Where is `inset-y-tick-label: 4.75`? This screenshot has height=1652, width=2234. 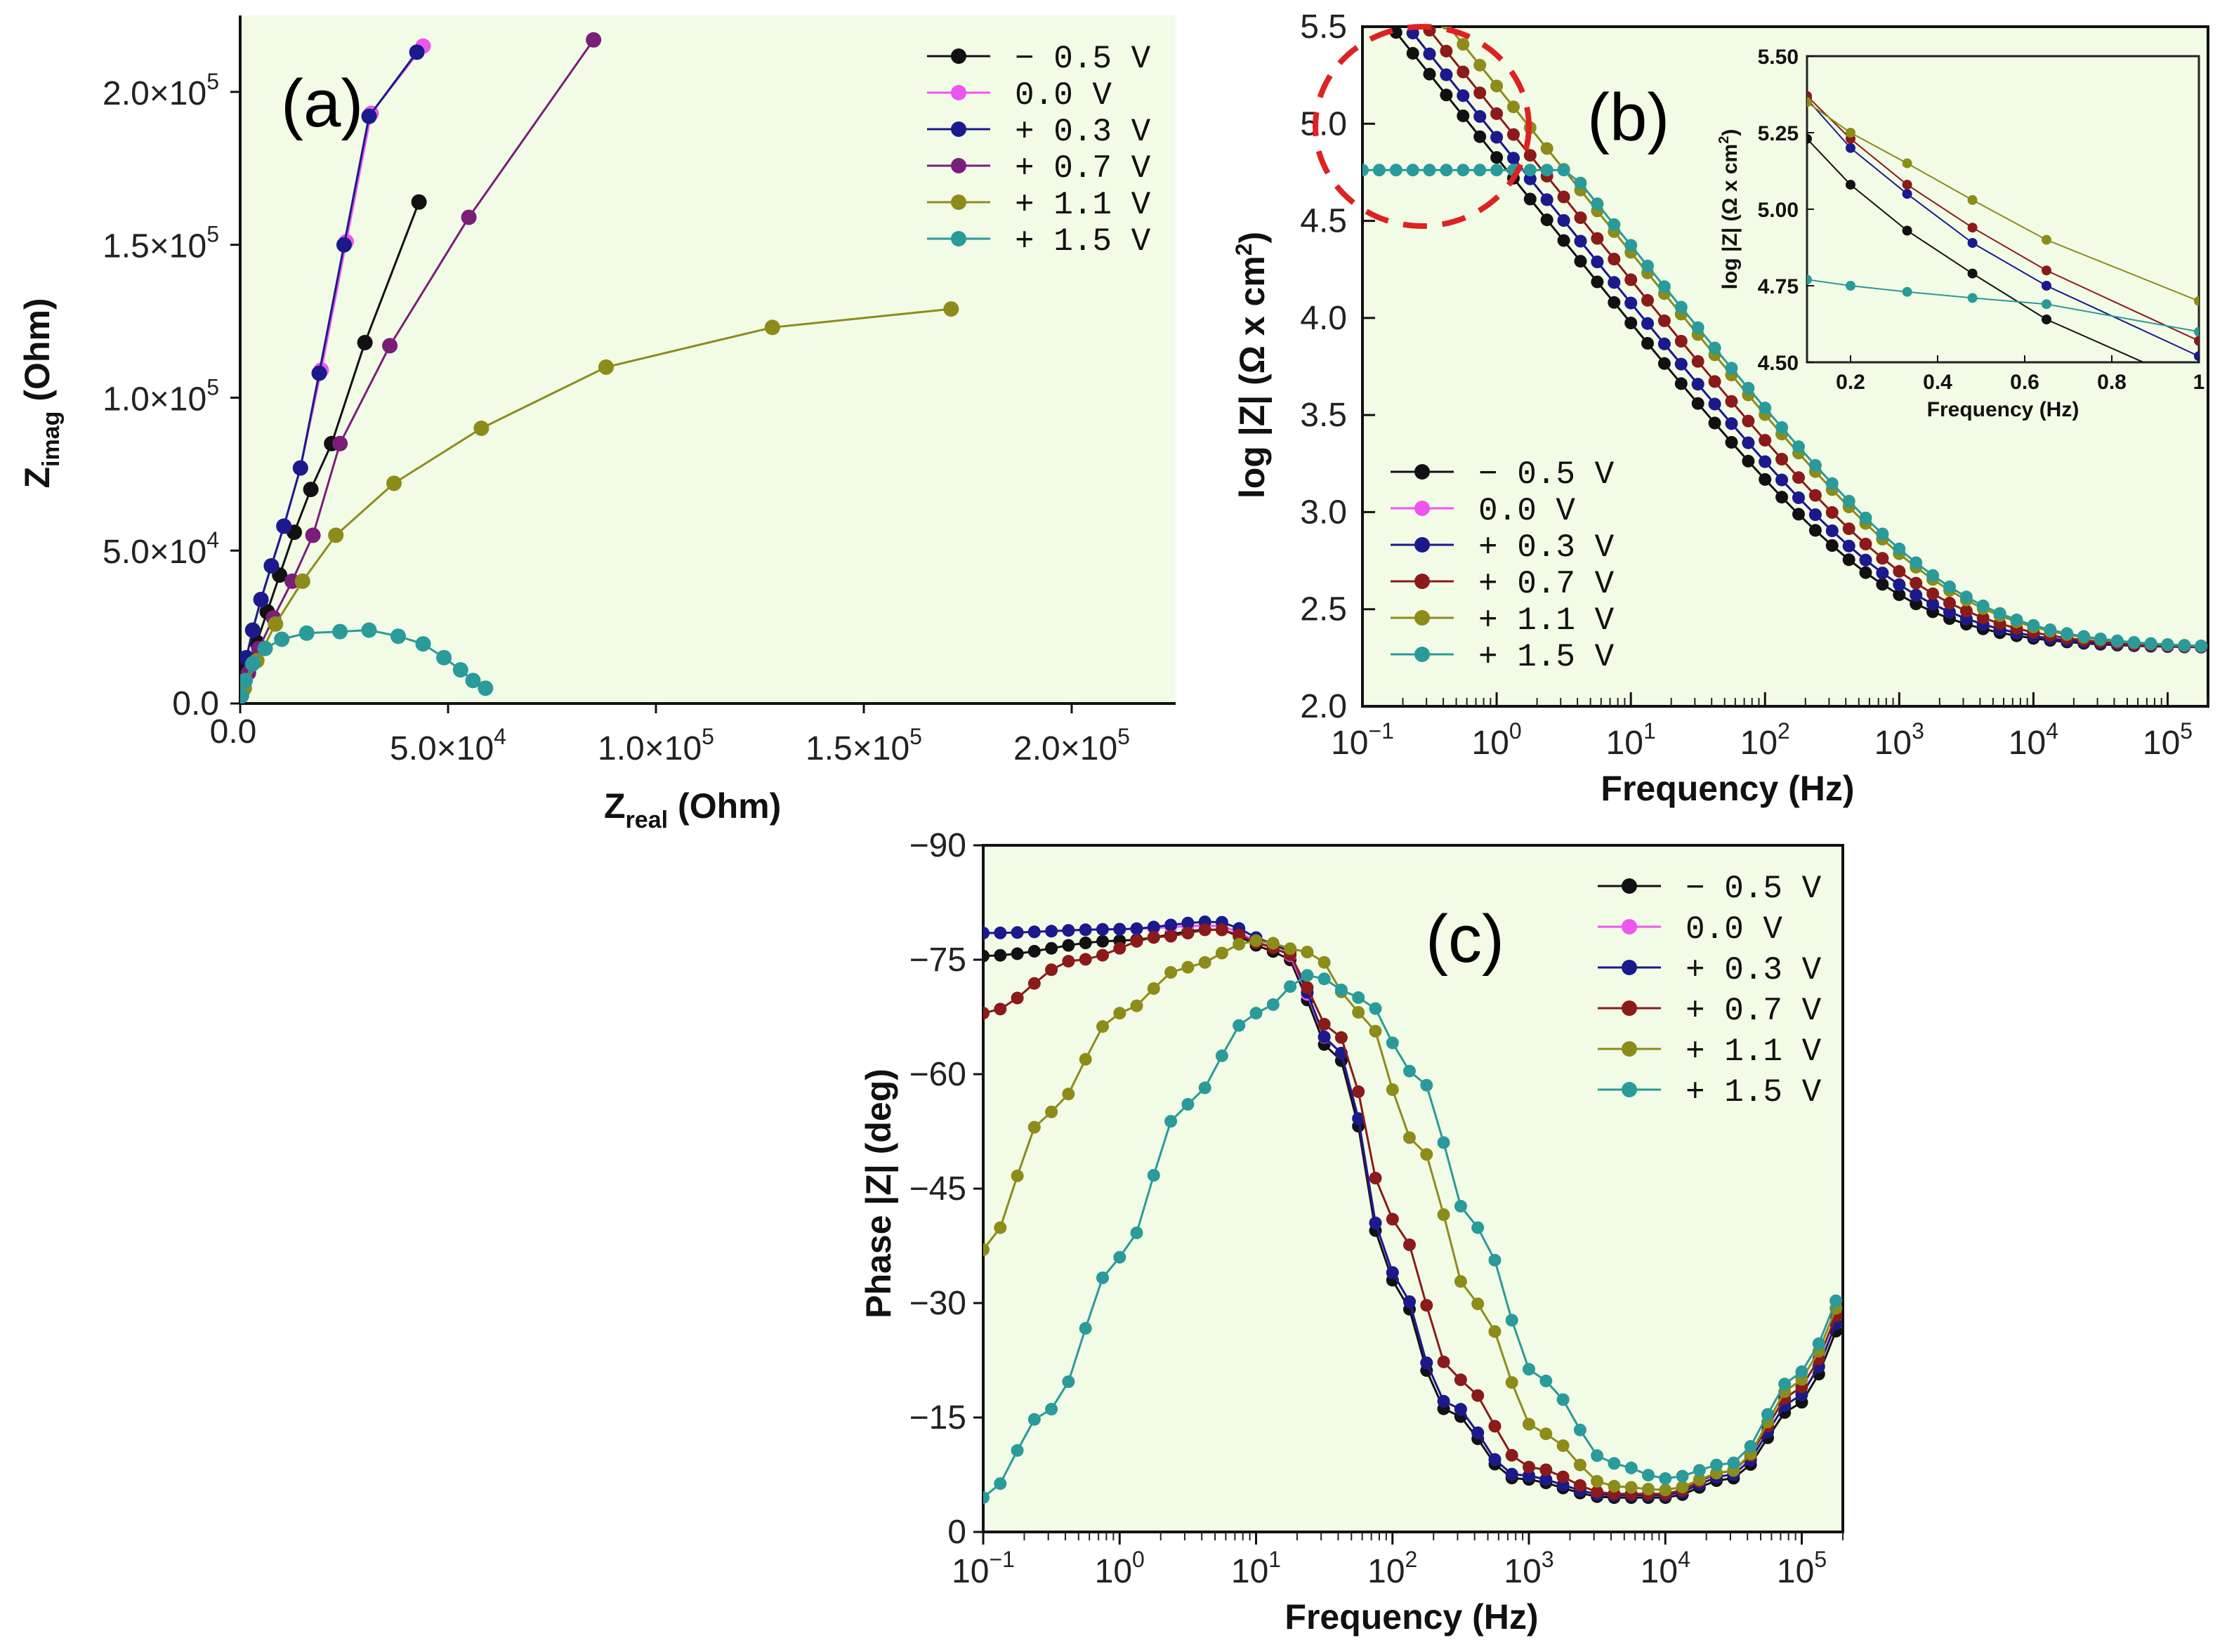
inset-y-tick-label: 4.75 is located at coordinates (1778, 286).